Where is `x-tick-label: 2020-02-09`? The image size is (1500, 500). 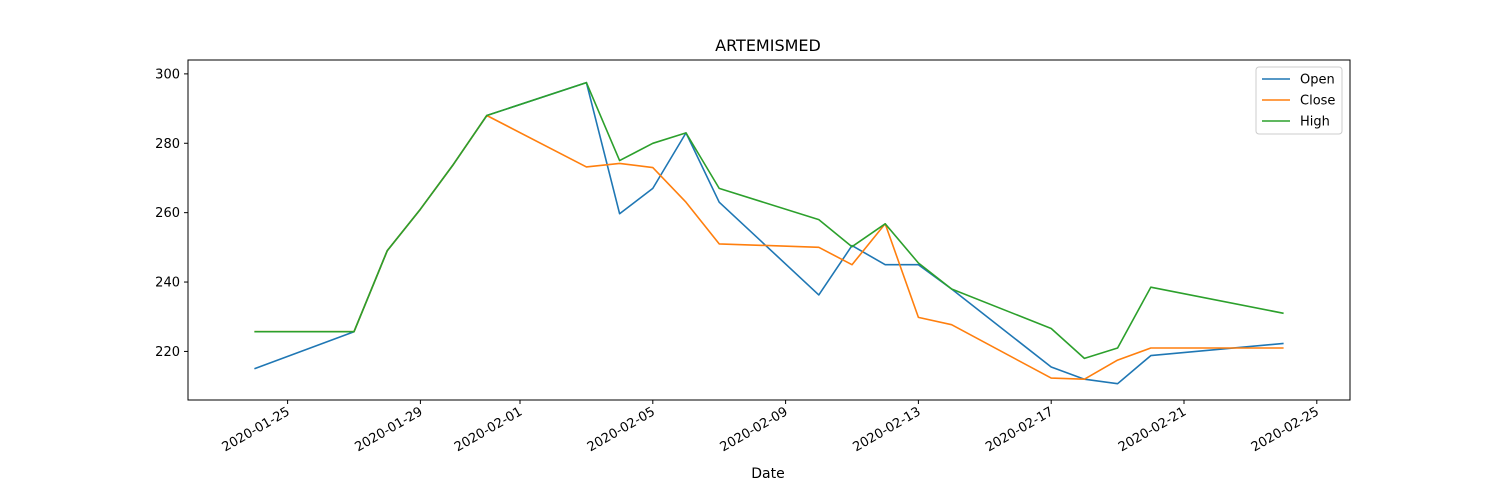
x-tick-label: 2020-02-09 is located at coordinates (754, 429).